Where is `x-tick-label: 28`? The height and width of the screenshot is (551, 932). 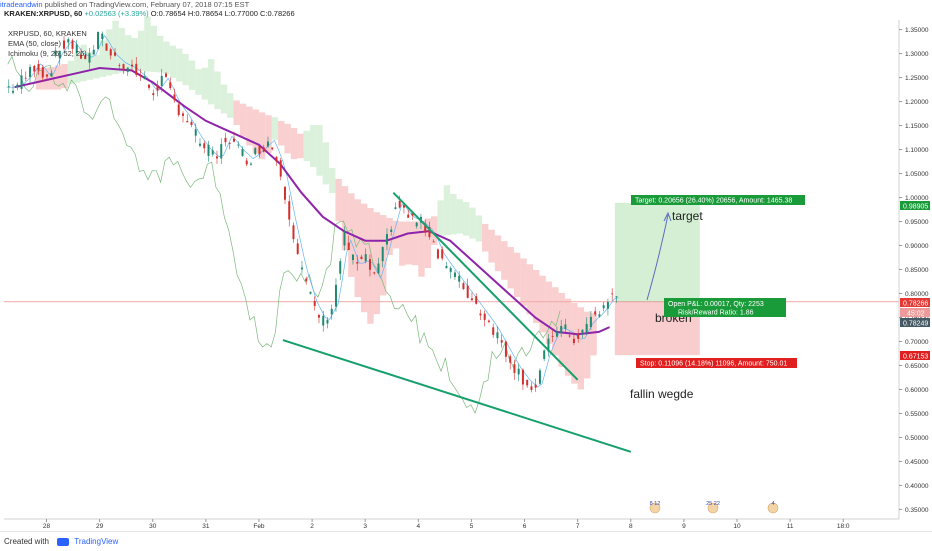
x-tick-label: 28 is located at coordinates (47, 526).